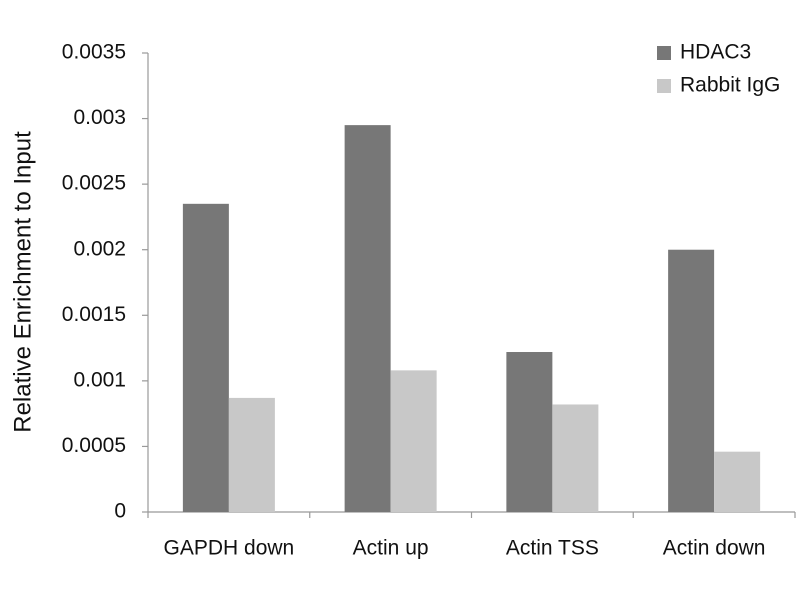 The width and height of the screenshot is (800, 600). What do you see at coordinates (714, 548) in the screenshot?
I see `x-tick-label: Actin down` at bounding box center [714, 548].